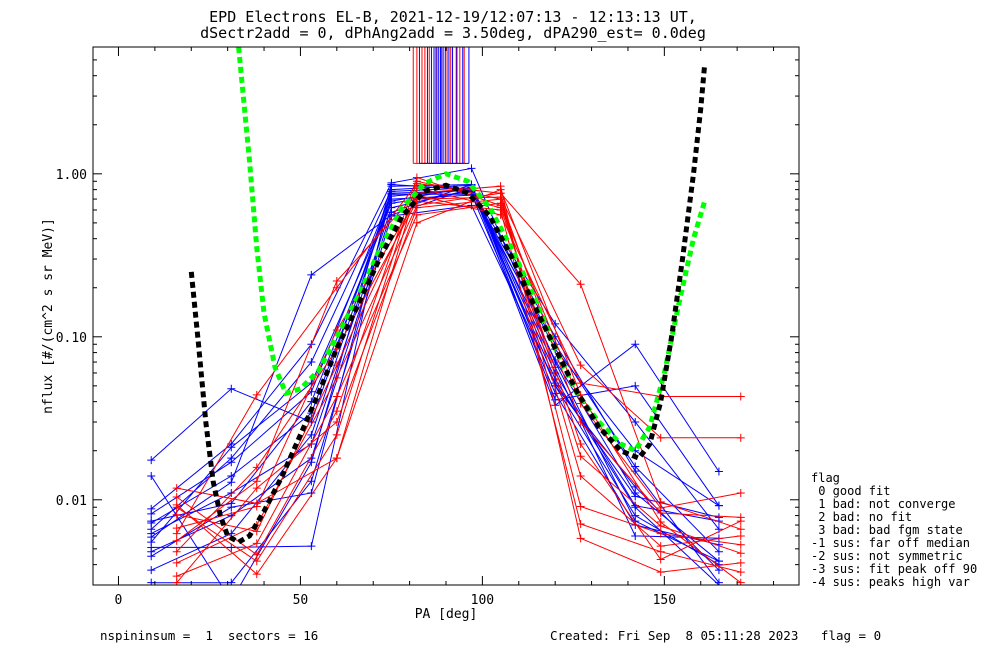 This screenshot has height=650, width=1000. I want to click on legend-item: 1 bad: not converge, so click(883, 504).